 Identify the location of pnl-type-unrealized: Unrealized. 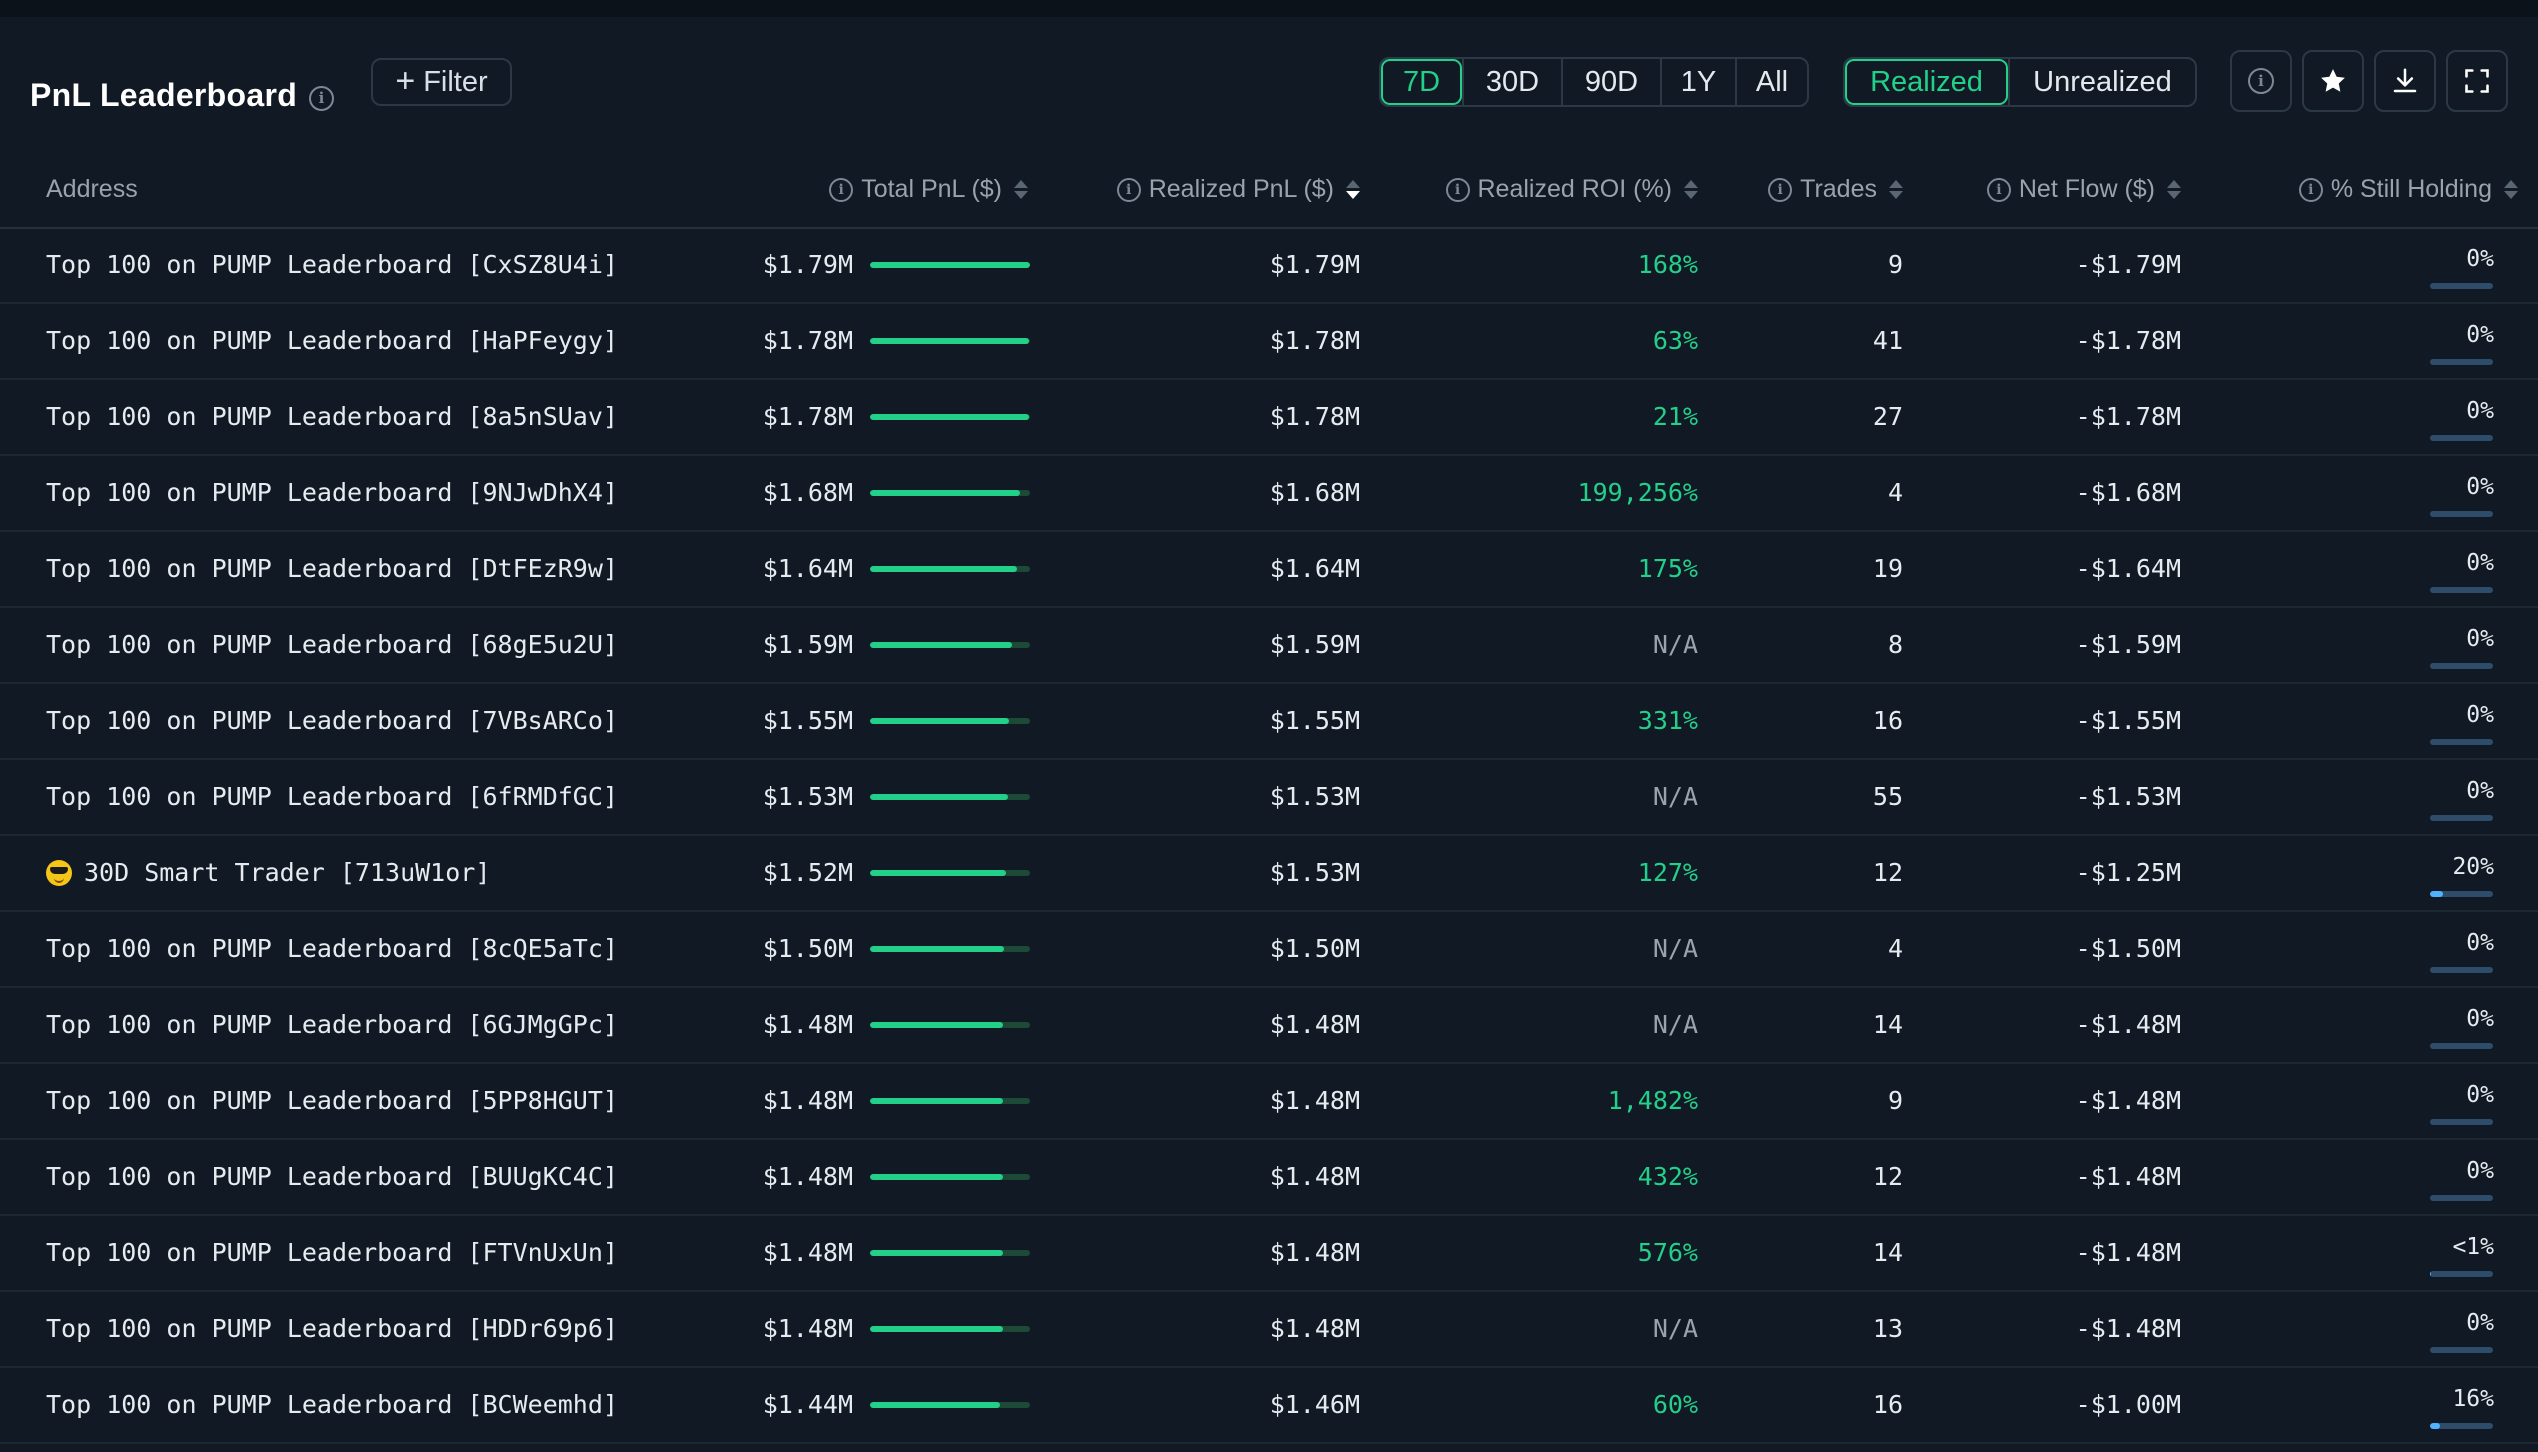
(2101, 82).